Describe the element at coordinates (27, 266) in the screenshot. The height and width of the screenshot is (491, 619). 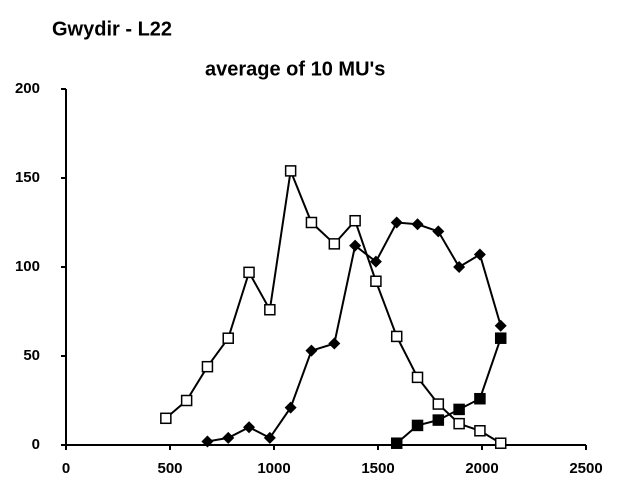
I see `y-tick-label: 100` at that location.